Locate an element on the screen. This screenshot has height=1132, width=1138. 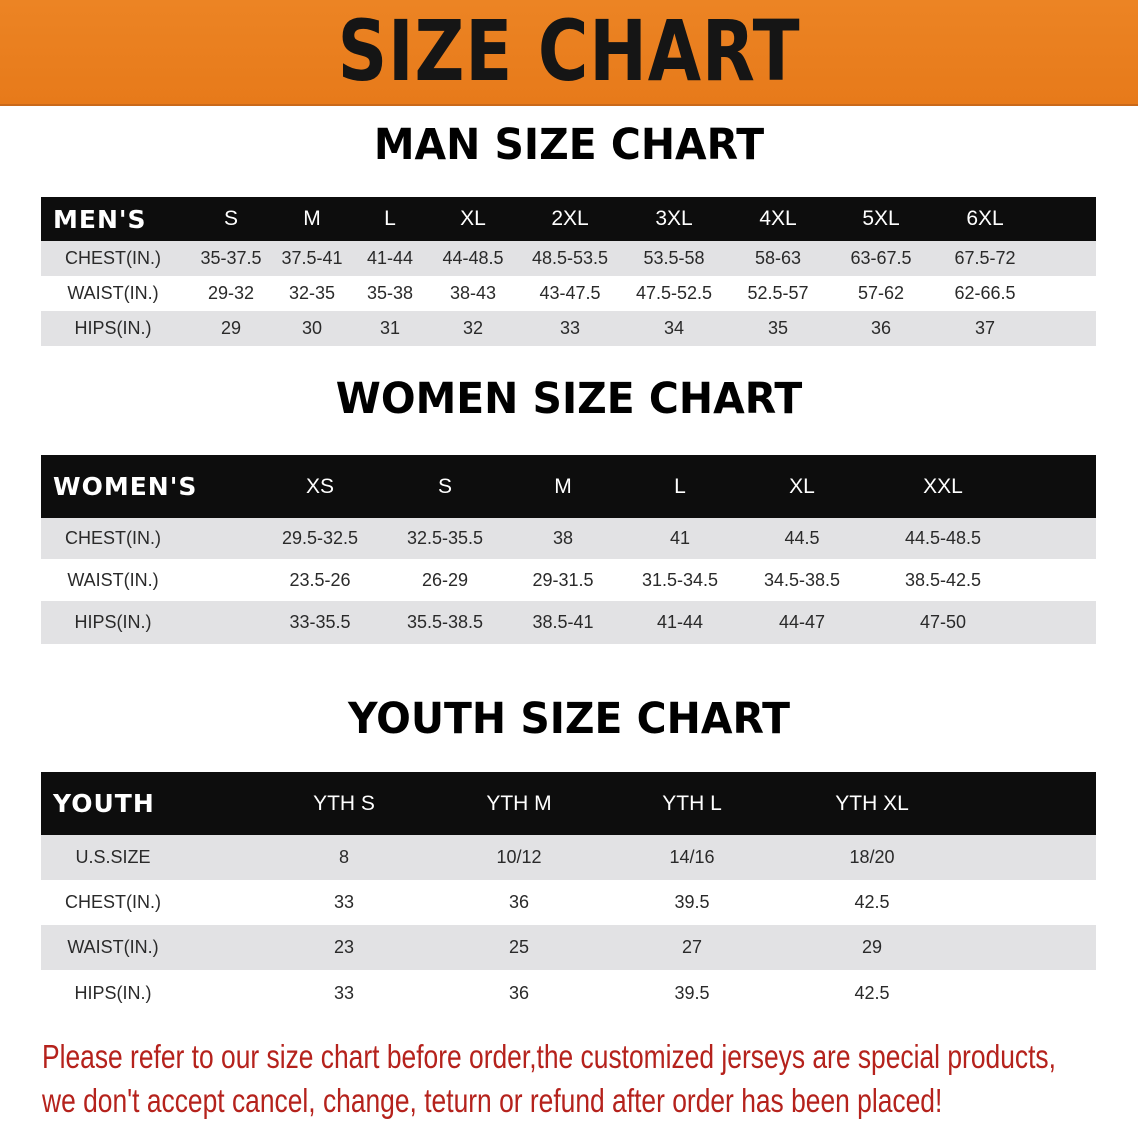
table-cell: 38-43 is located at coordinates (473, 293).